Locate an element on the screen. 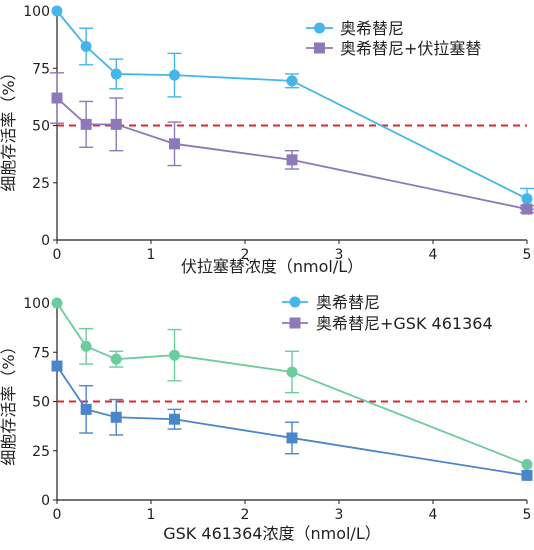 This screenshot has width=534, height=550. legend-label-1: 奥希替尼+伏拉塞替 is located at coordinates (410, 48).